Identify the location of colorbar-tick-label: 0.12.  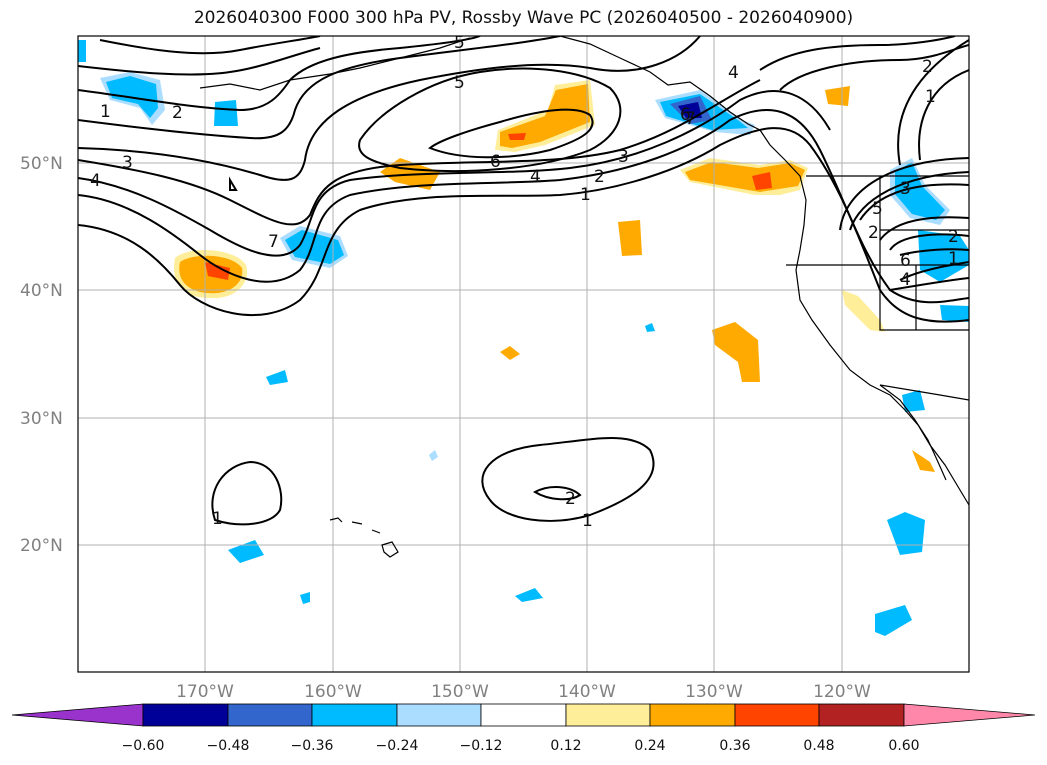
(565, 746).